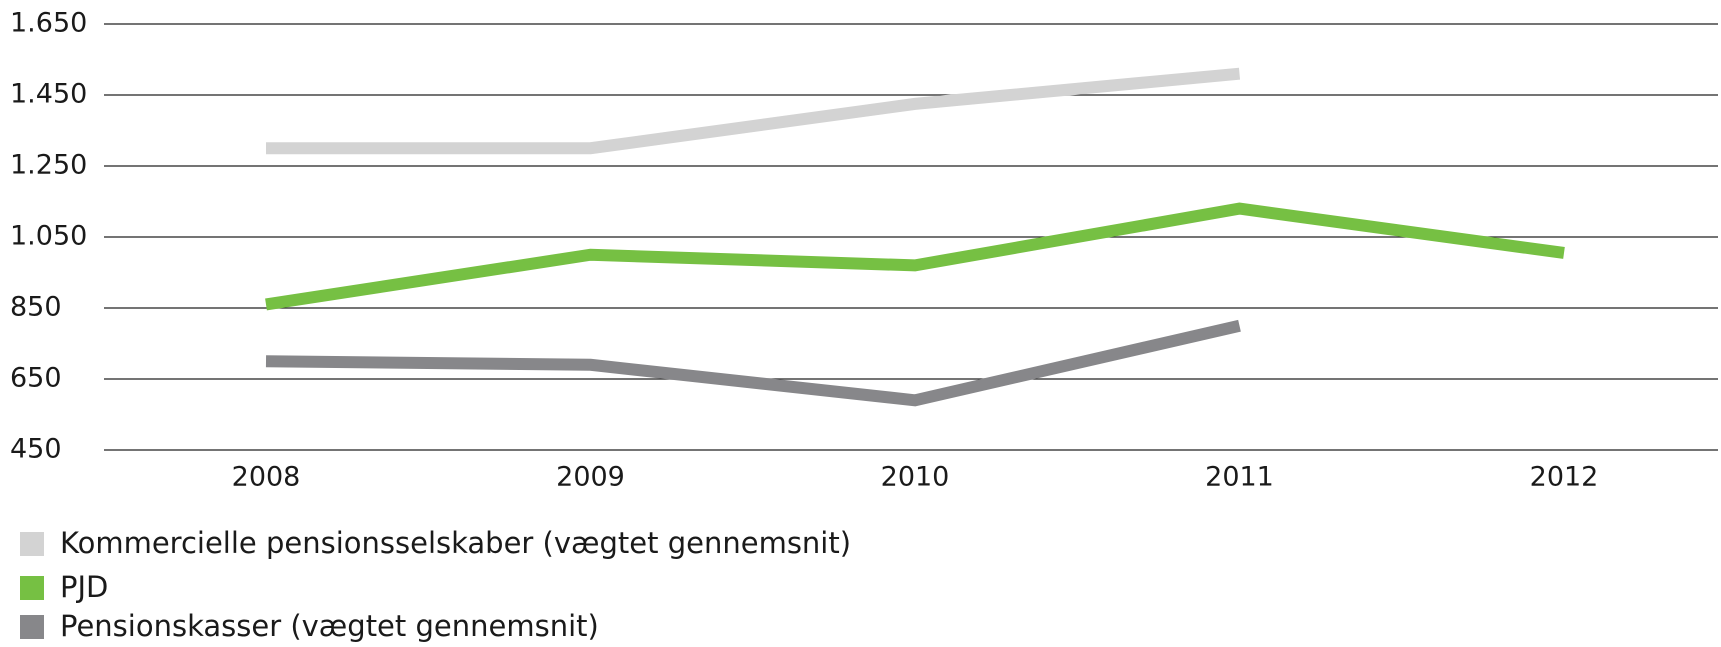  Describe the element at coordinates (48, 165) in the screenshot. I see `y-tick-label: 1.250` at that location.